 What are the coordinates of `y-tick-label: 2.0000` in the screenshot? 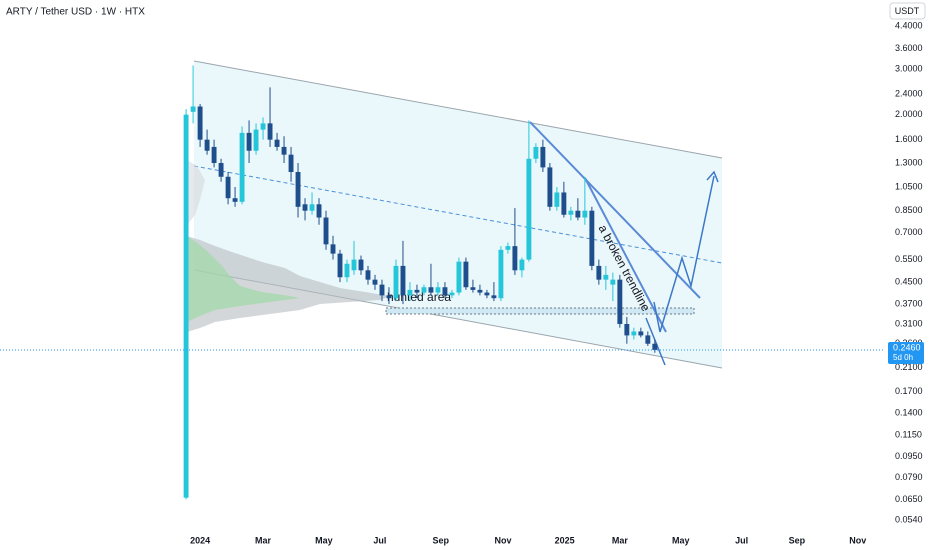 It's located at (909, 114).